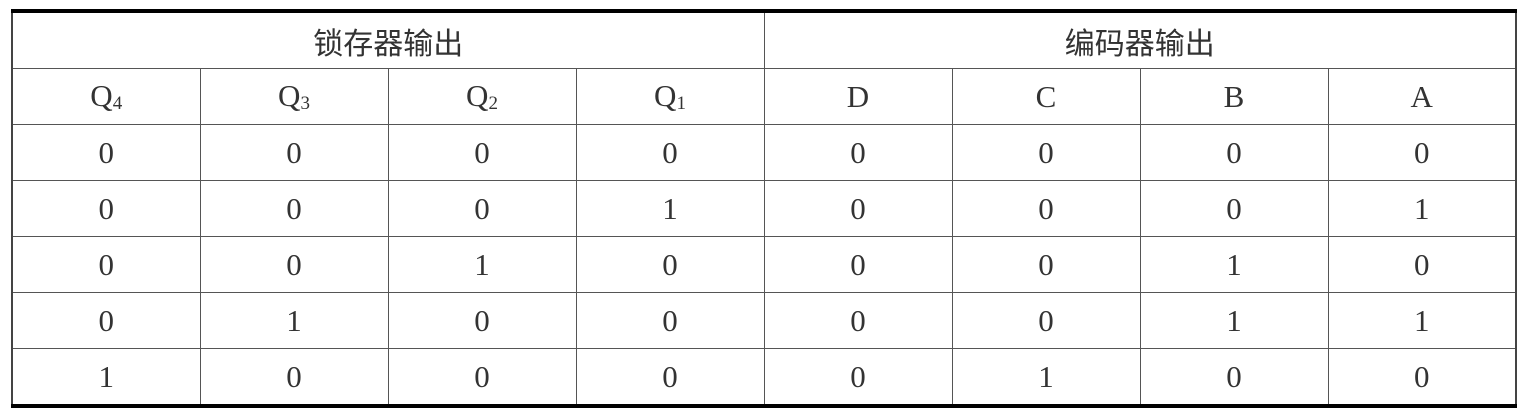 This screenshot has width=1522, height=417. I want to click on column-header: Q2, so click(482, 96).